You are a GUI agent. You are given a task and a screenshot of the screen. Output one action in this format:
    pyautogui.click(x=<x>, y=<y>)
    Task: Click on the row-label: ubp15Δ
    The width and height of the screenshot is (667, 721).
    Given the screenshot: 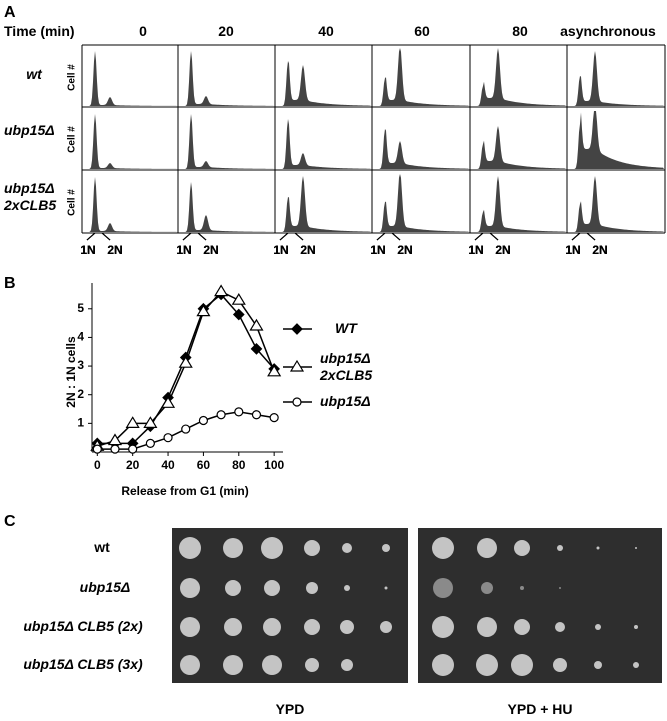 What is the action you would take?
    pyautogui.click(x=29, y=130)
    